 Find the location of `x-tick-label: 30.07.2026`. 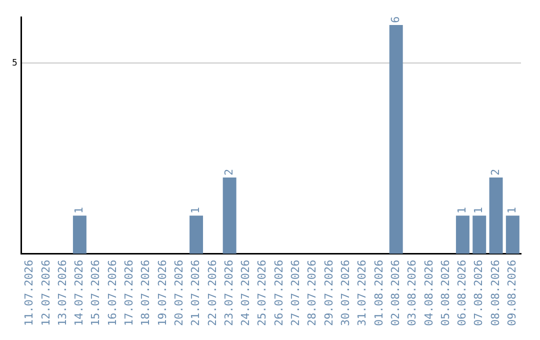

x-tick-label: 30.07.2026 is located at coordinates (345, 293).